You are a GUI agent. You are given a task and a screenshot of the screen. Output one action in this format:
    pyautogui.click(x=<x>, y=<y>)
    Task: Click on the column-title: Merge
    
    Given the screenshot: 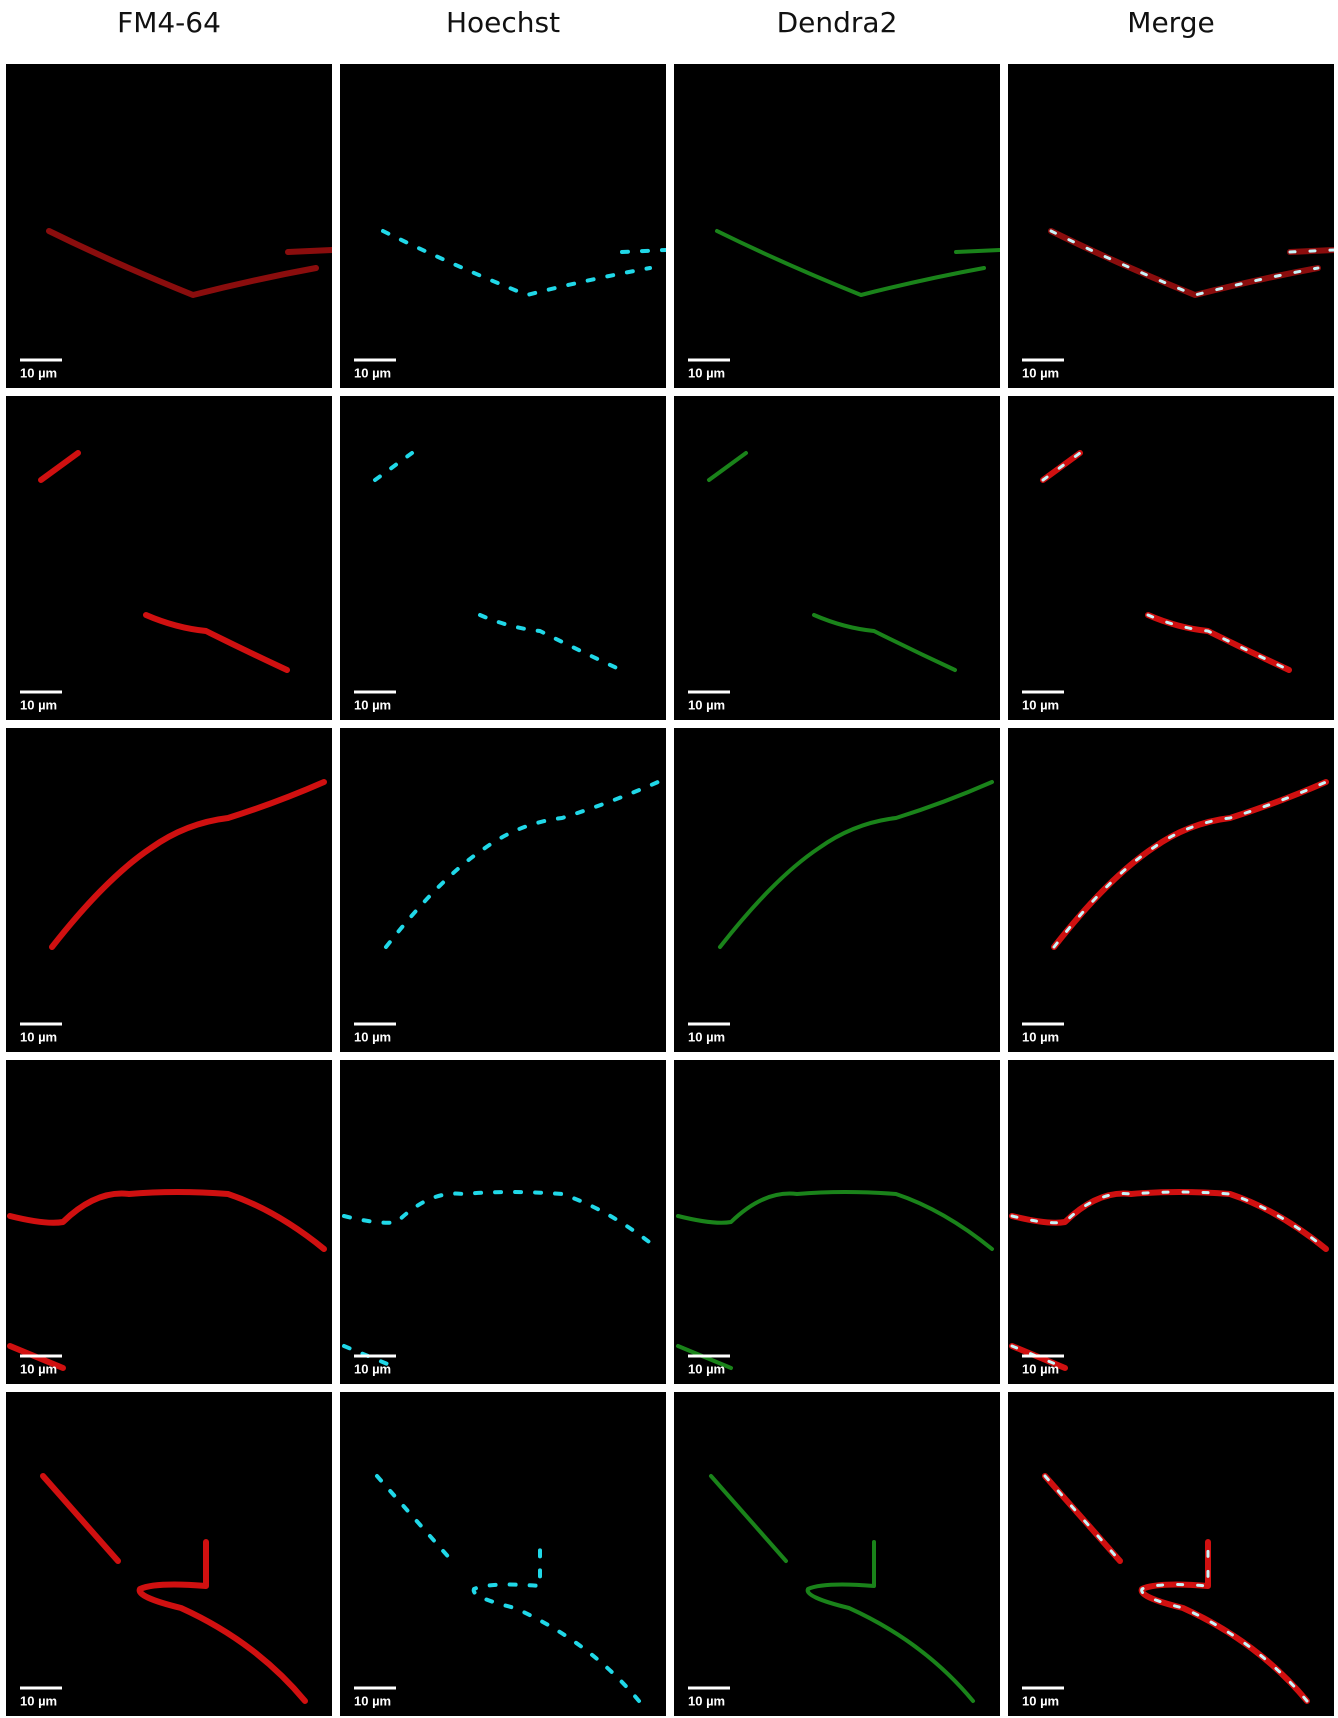 What is the action you would take?
    pyautogui.click(x=1170, y=22)
    